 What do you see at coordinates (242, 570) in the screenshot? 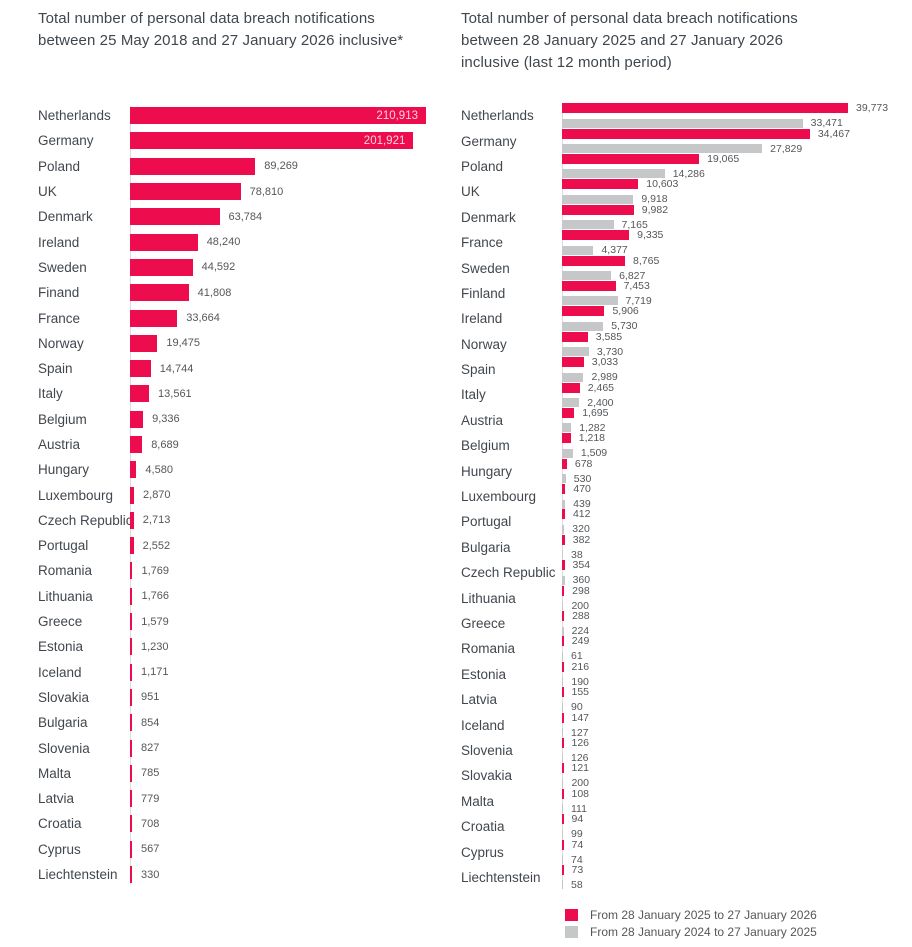
I see `bar-row: Romania 1,769` at bounding box center [242, 570].